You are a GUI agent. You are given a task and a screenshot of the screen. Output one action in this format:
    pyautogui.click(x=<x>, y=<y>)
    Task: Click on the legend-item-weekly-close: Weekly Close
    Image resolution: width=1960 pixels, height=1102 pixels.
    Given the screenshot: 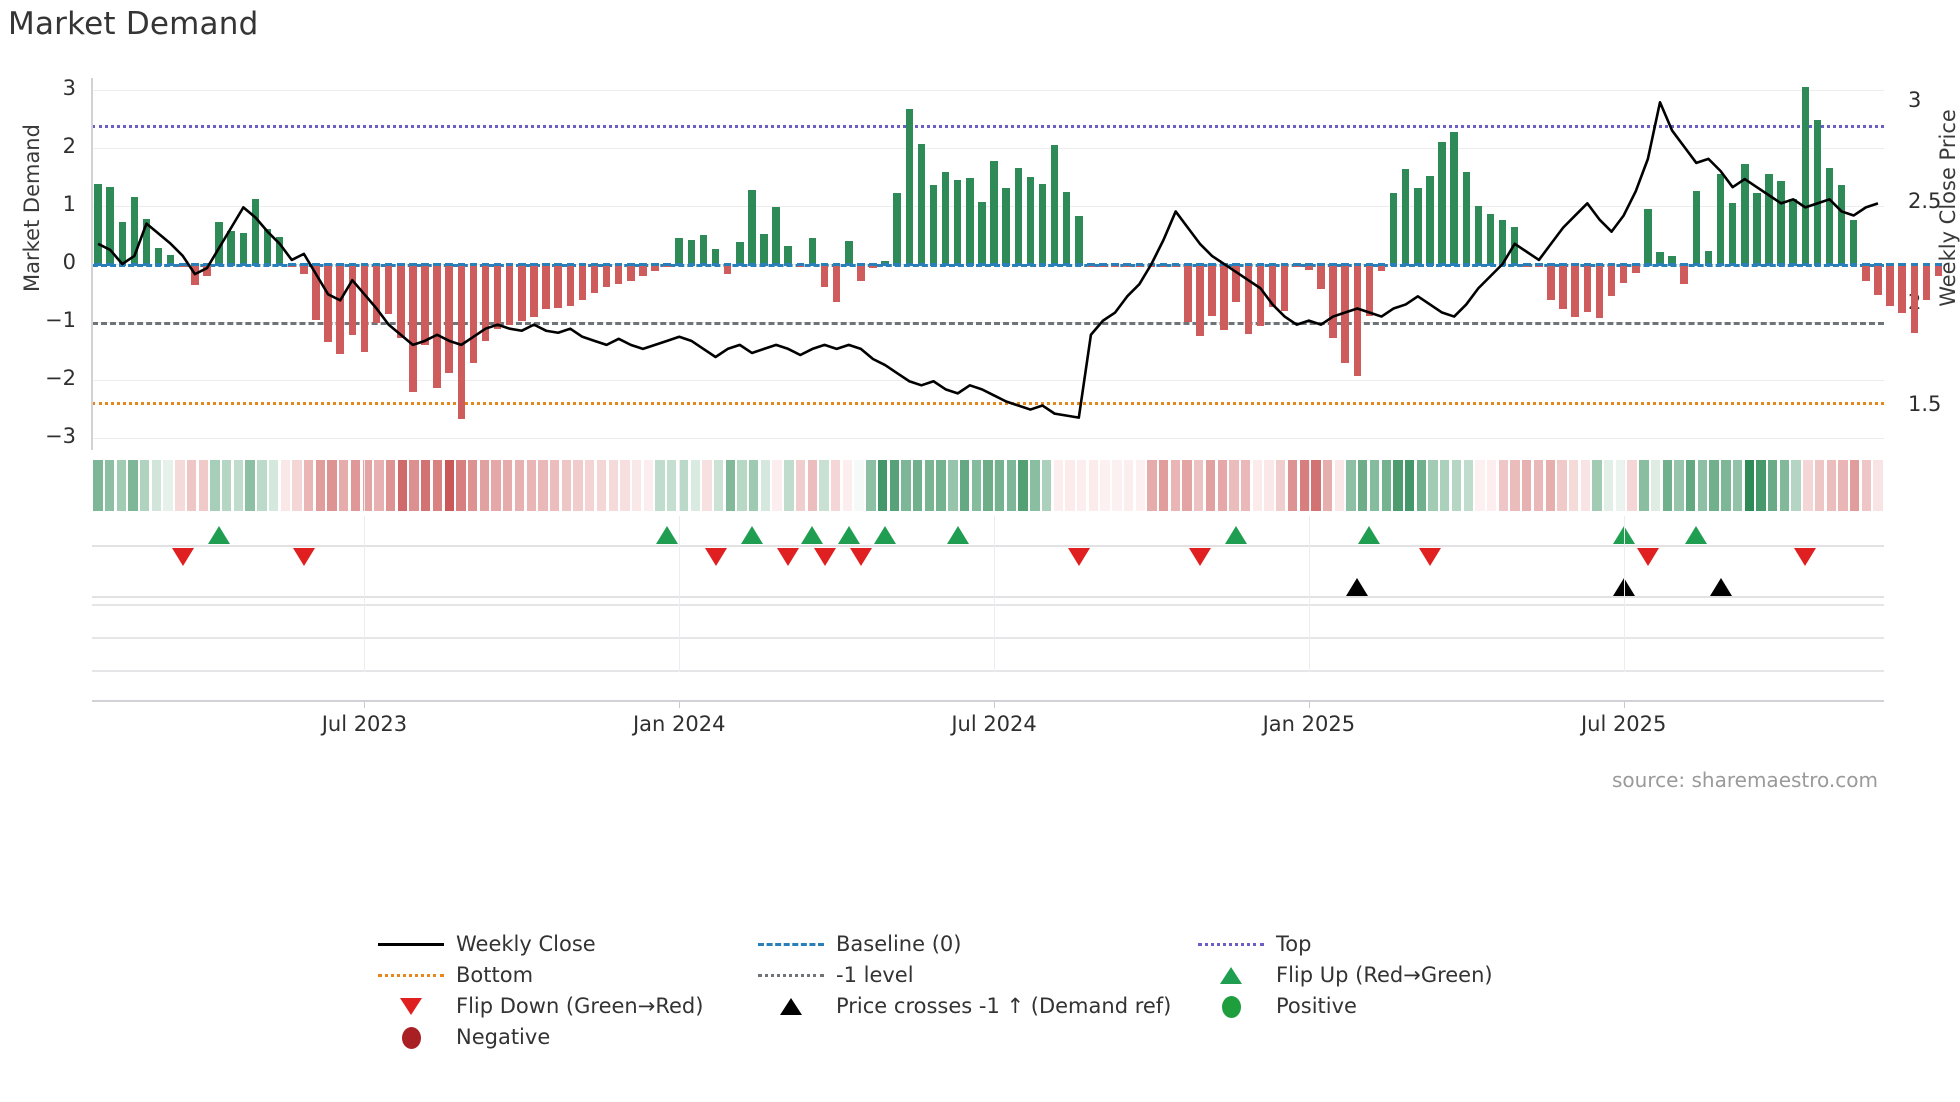 What is the action you would take?
    pyautogui.click(x=568, y=944)
    